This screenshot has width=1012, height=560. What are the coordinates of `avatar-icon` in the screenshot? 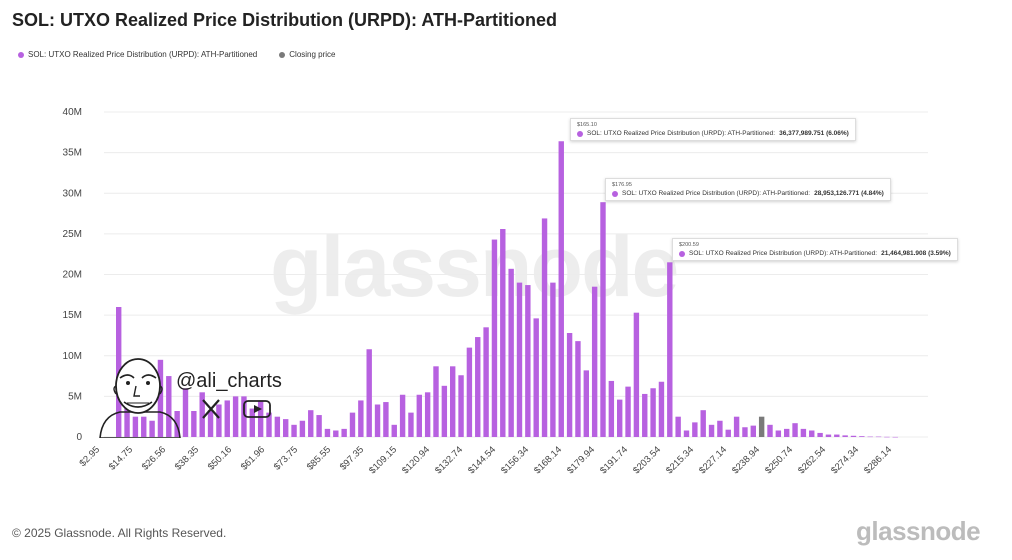 It's located at (140, 398).